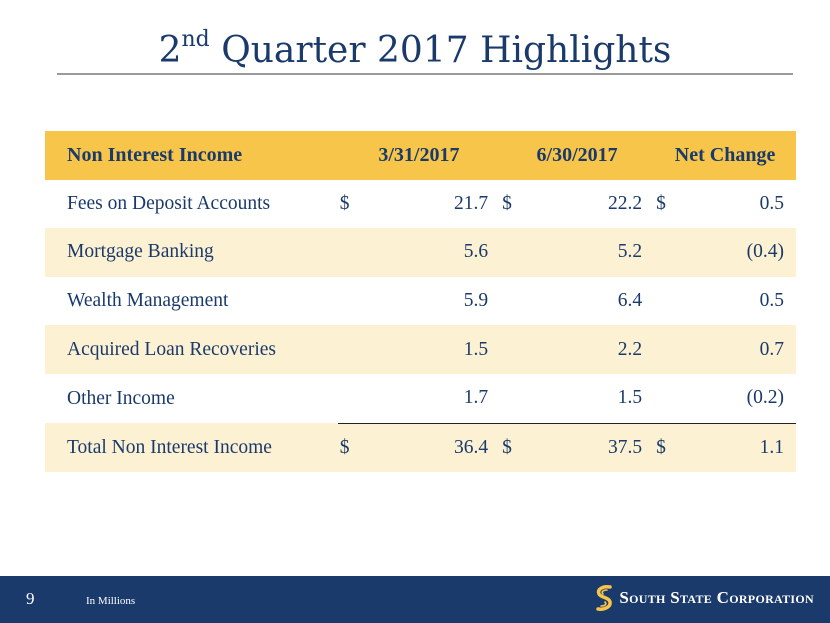  I want to click on value-cell: 5.6, so click(432, 252).